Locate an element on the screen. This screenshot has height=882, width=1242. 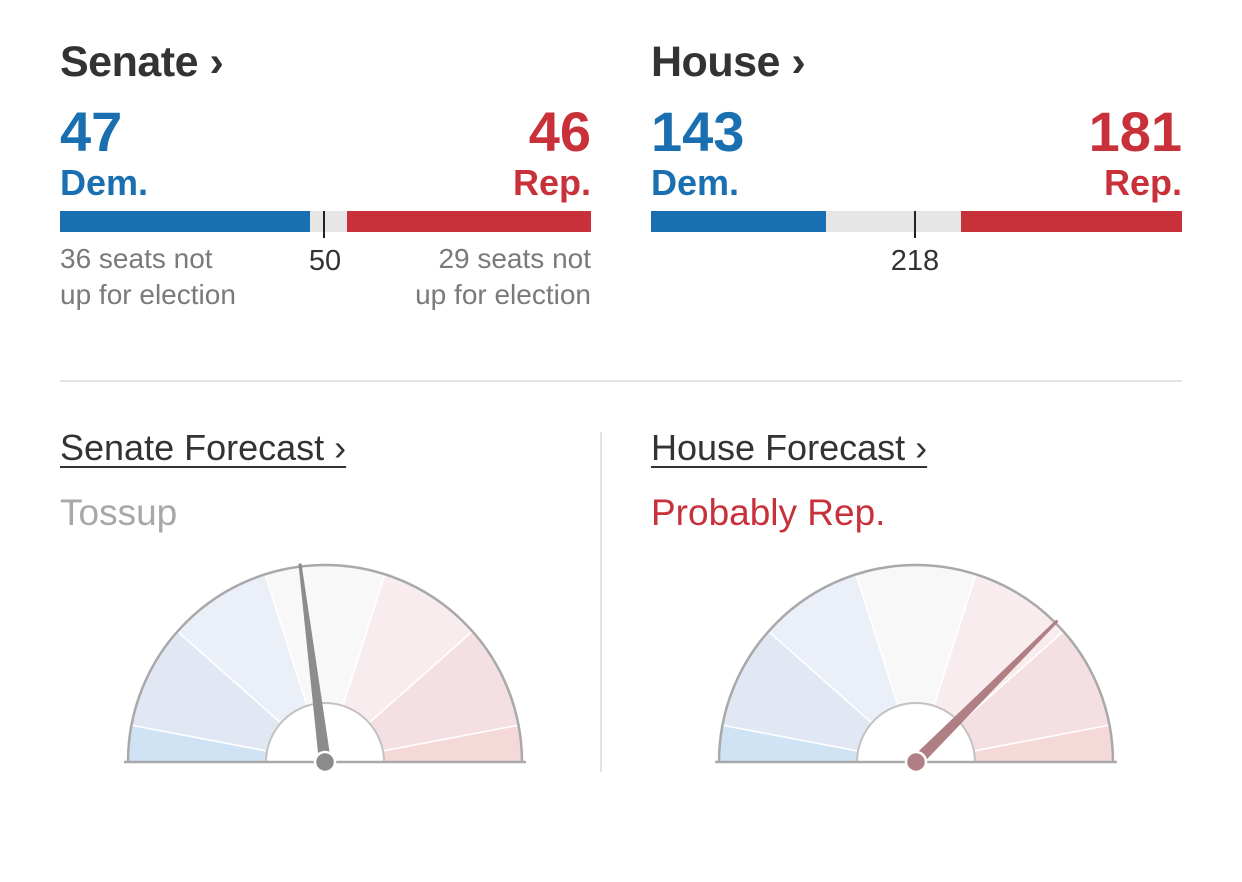
house-dem-bar-segment is located at coordinates (738, 221).